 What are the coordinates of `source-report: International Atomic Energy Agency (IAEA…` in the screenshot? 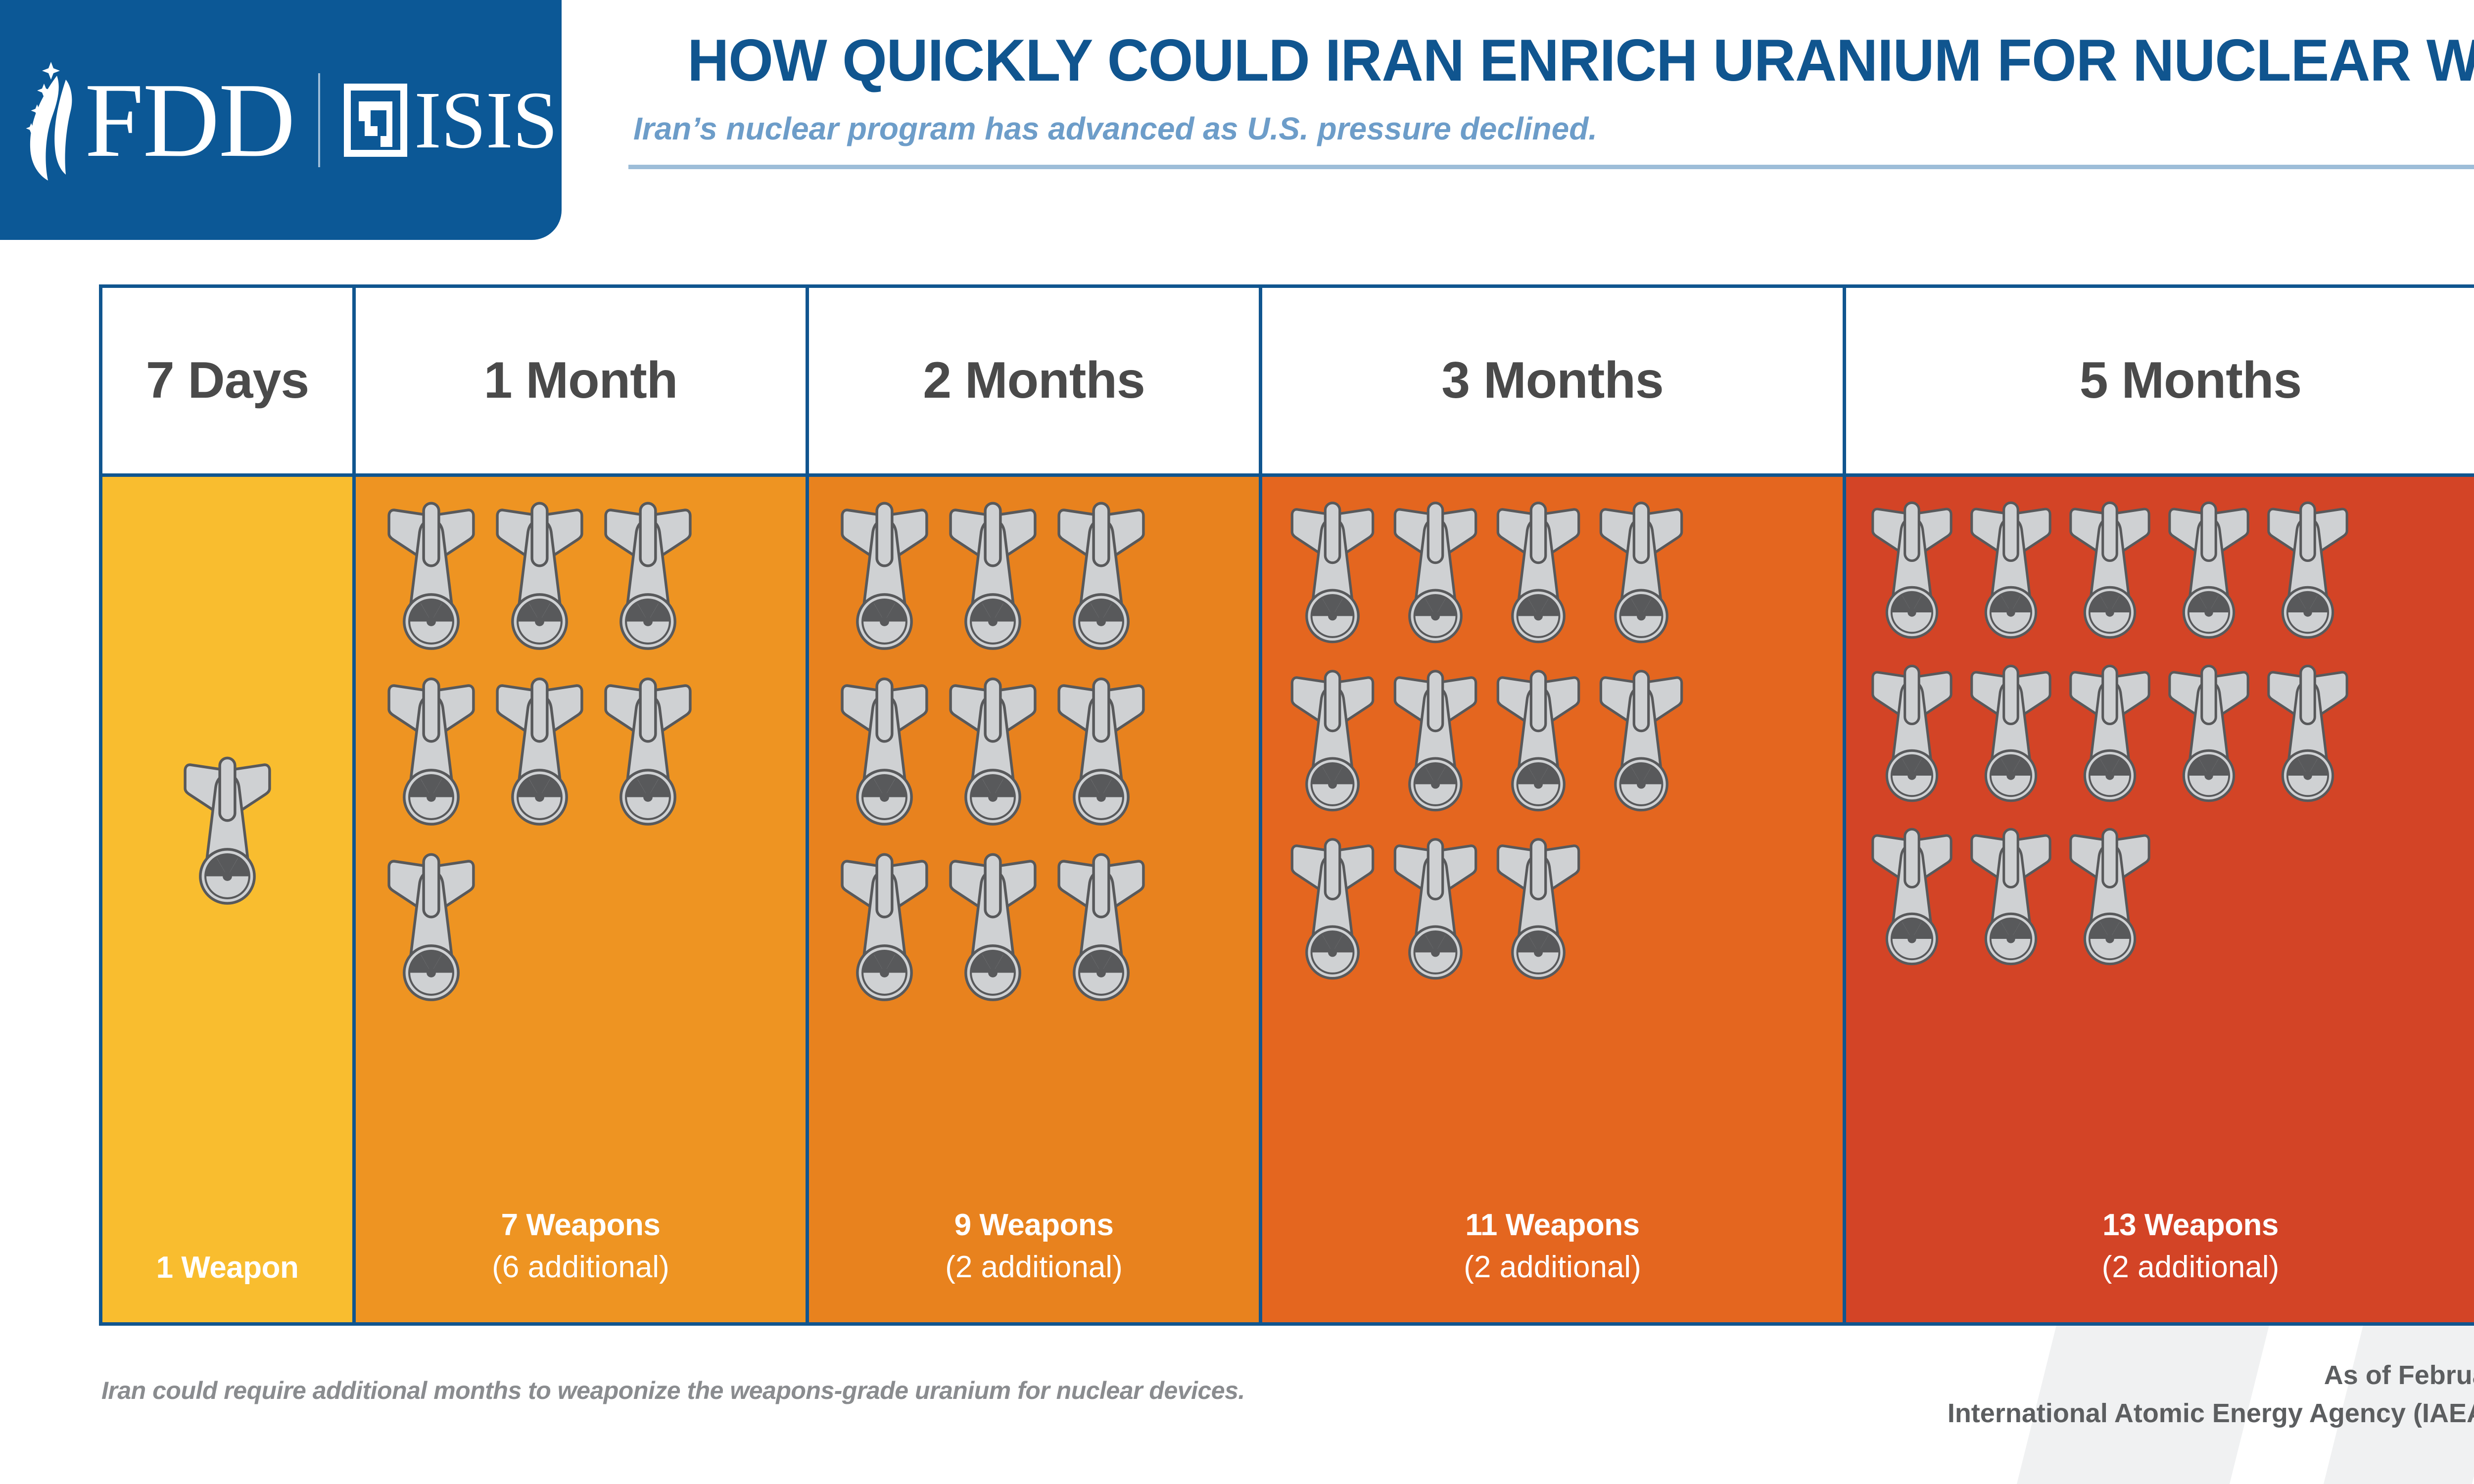 It's located at (2210, 1413).